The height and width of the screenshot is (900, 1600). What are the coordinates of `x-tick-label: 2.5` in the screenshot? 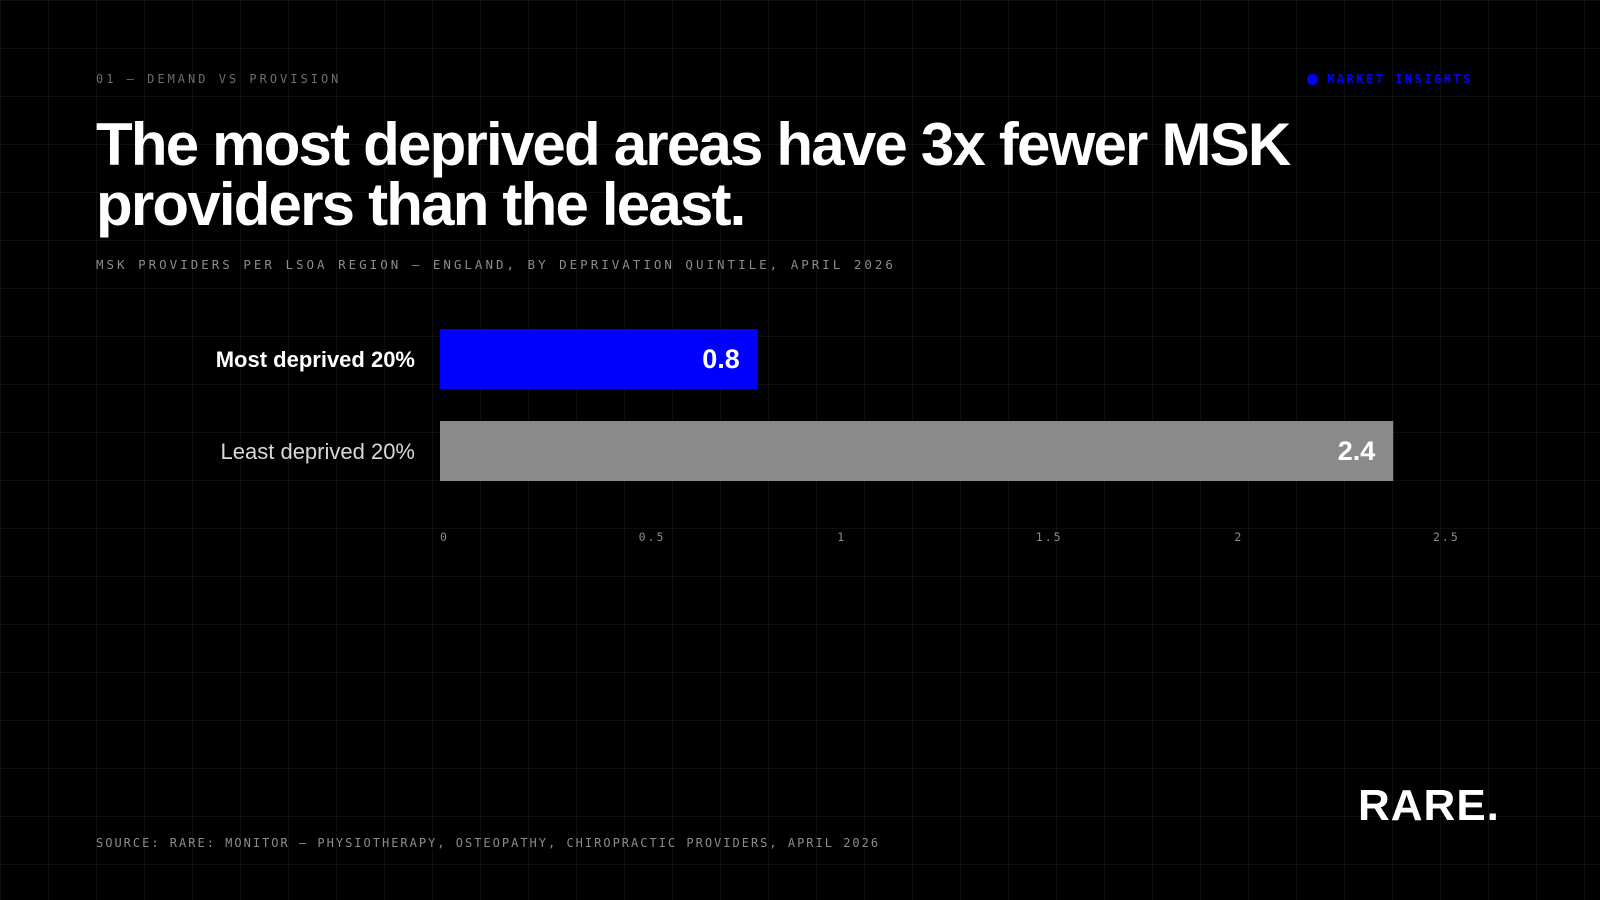 It's located at (1446, 537).